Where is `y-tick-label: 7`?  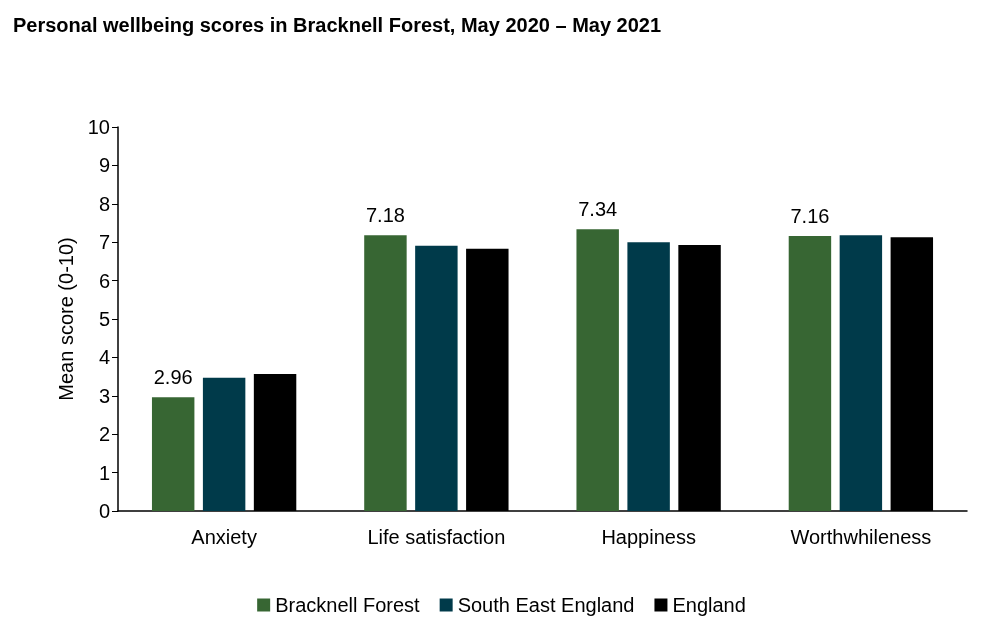
y-tick-label: 7 is located at coordinates (104, 242).